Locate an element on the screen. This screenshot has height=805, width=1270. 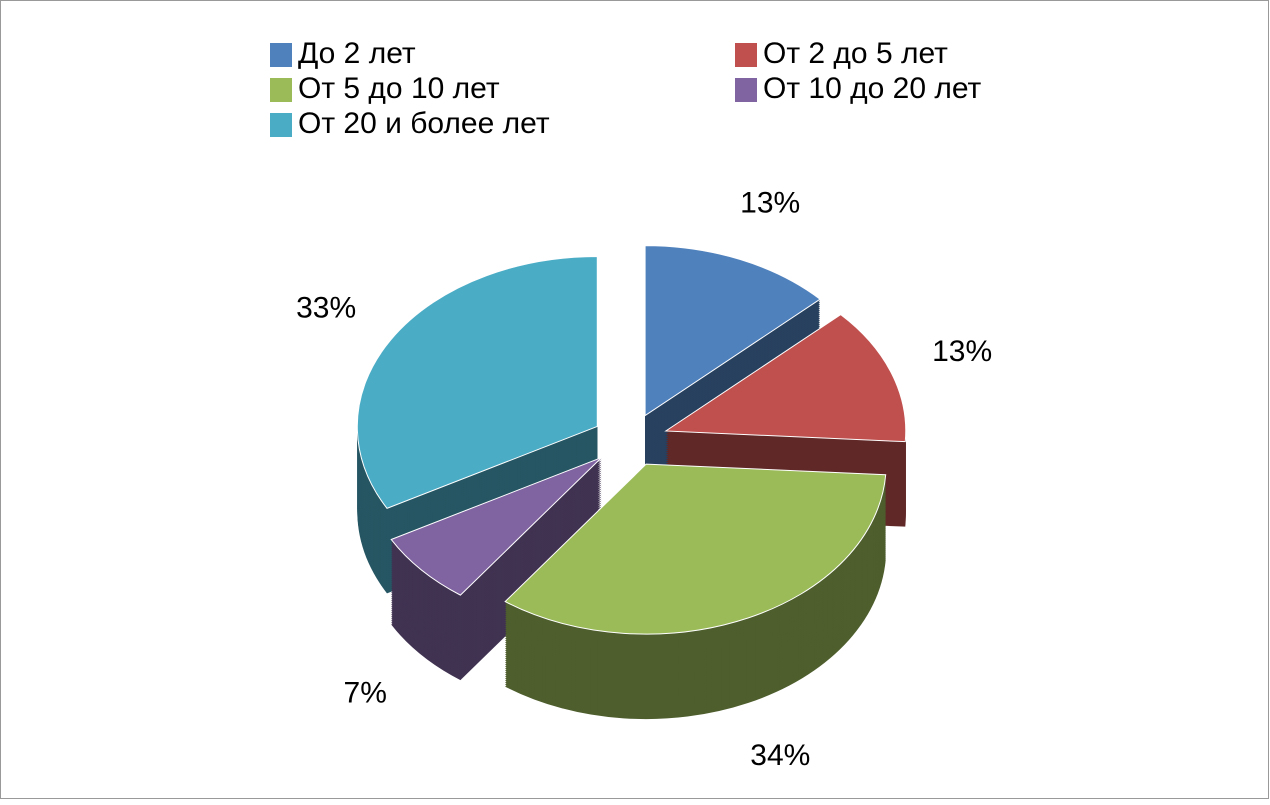
legend-label: От 2 до 5 лет is located at coordinates (855, 53).